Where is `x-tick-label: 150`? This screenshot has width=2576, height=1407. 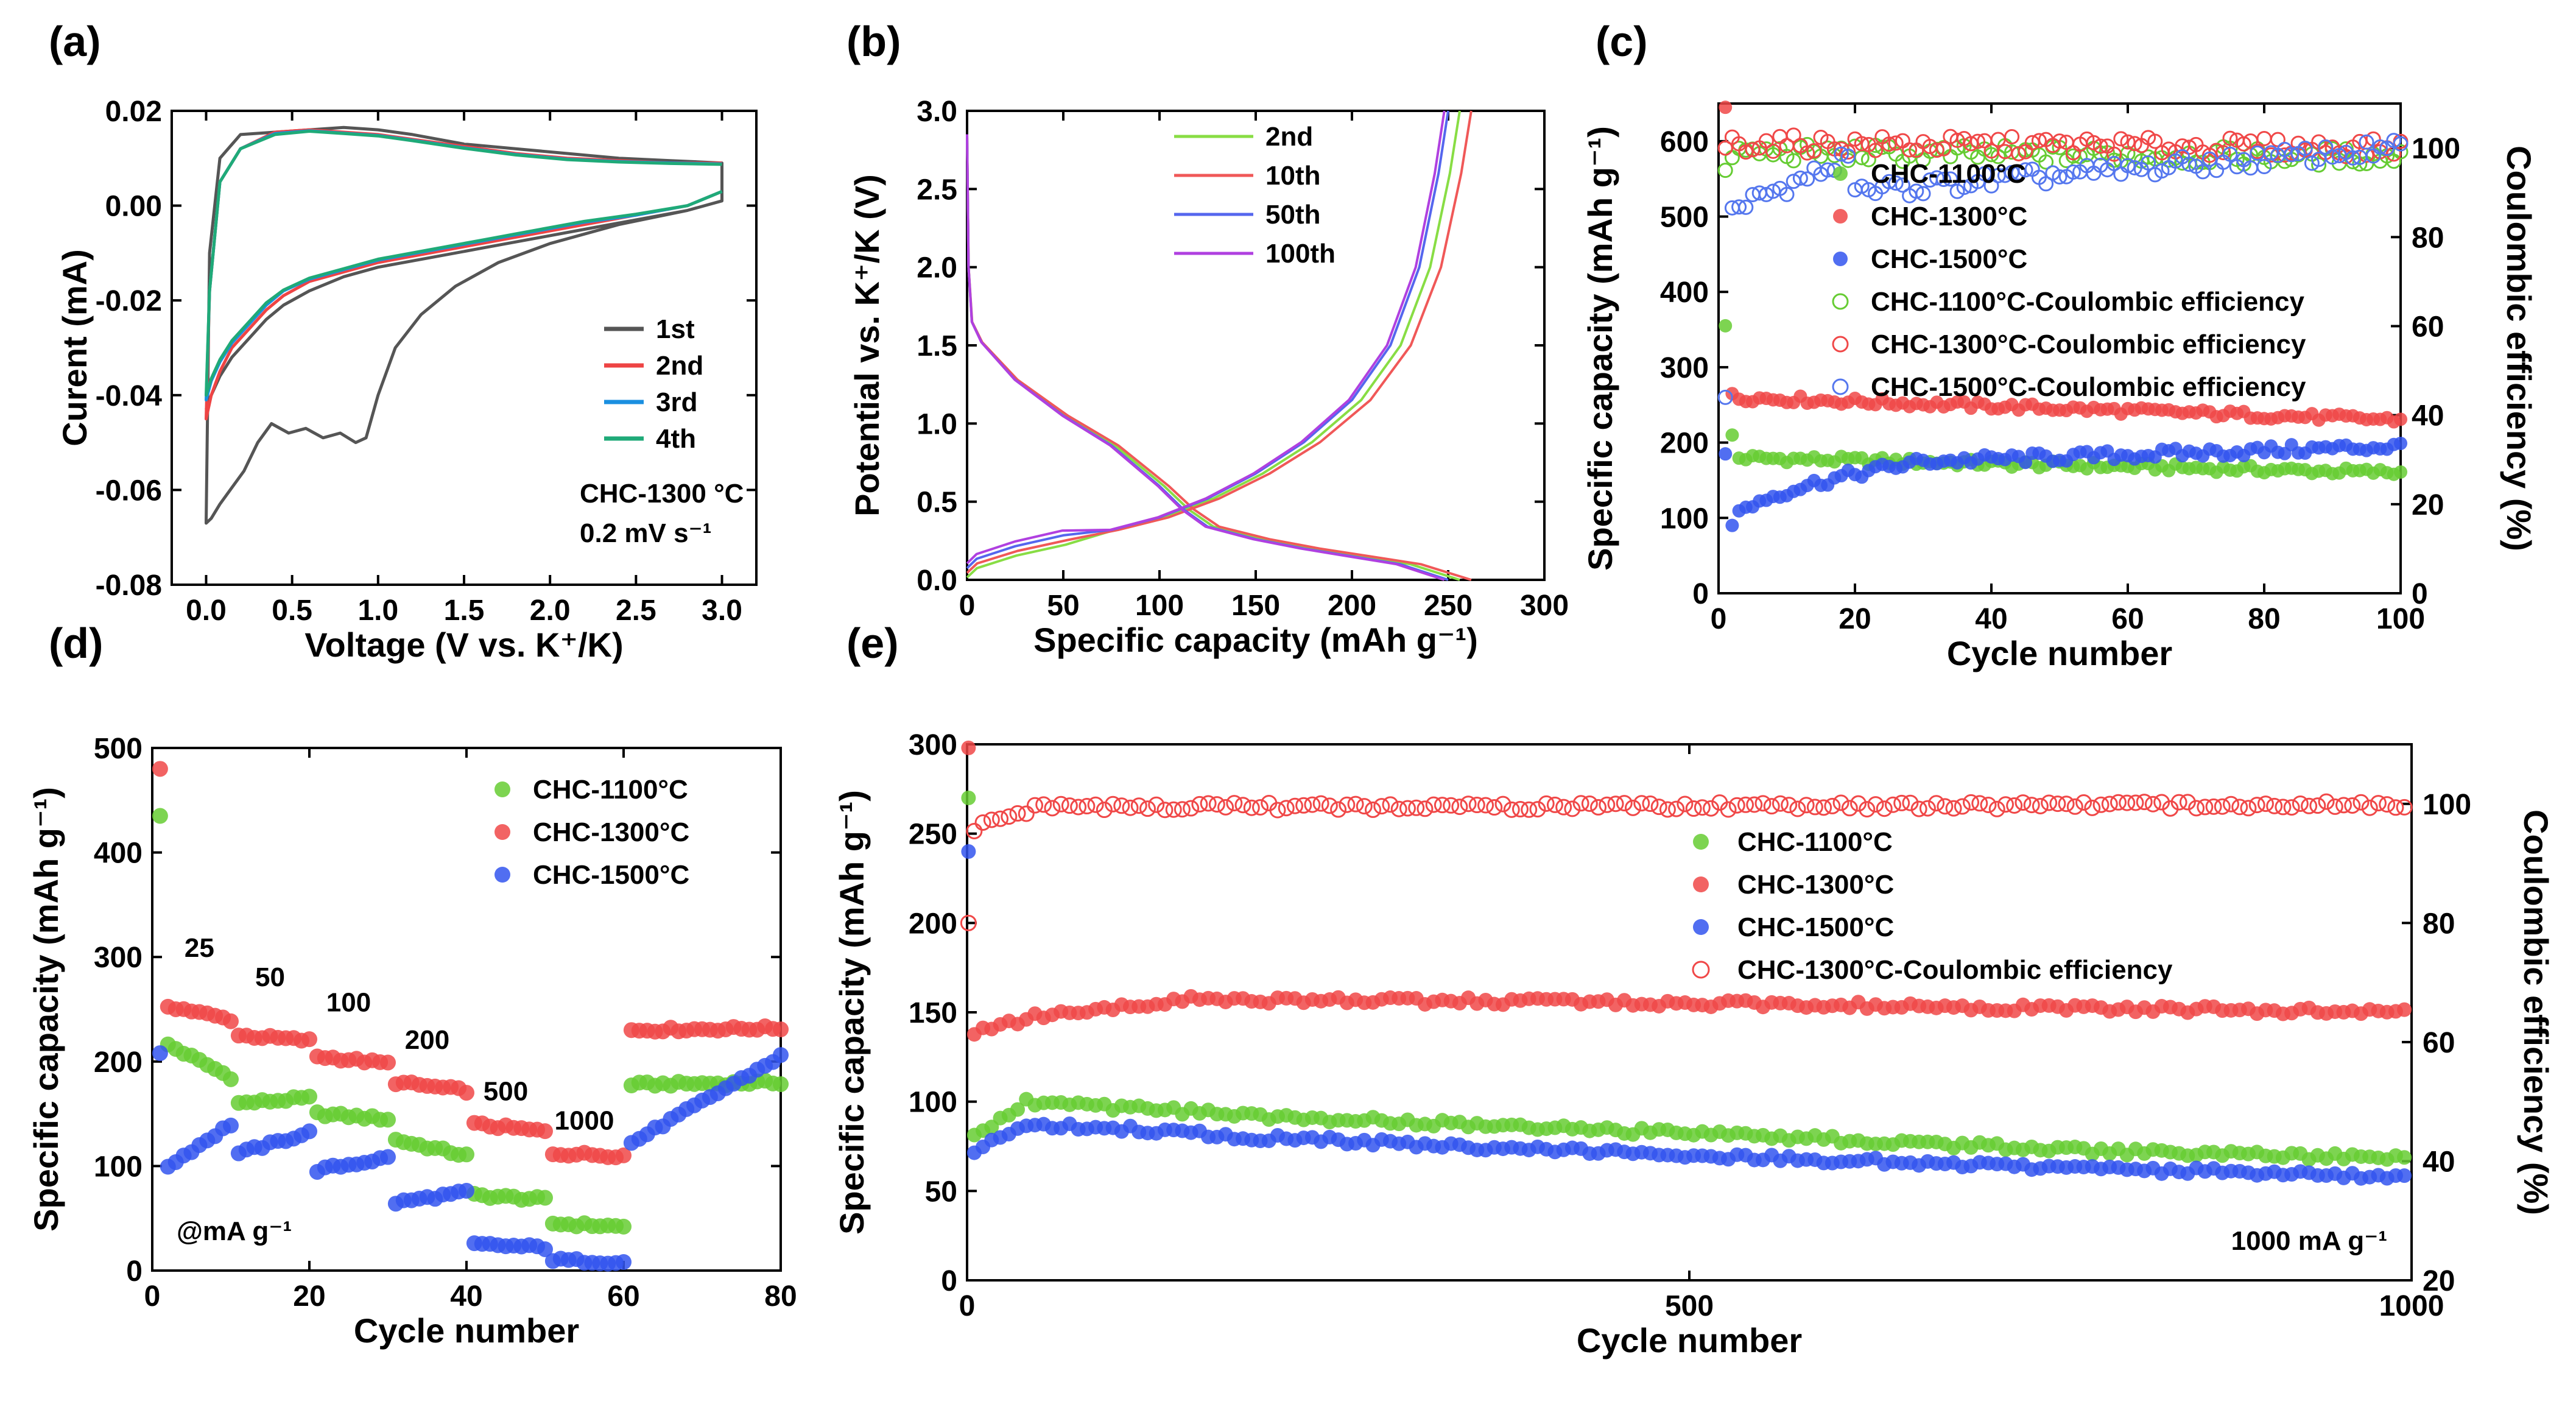
x-tick-label: 150 is located at coordinates (1255, 606).